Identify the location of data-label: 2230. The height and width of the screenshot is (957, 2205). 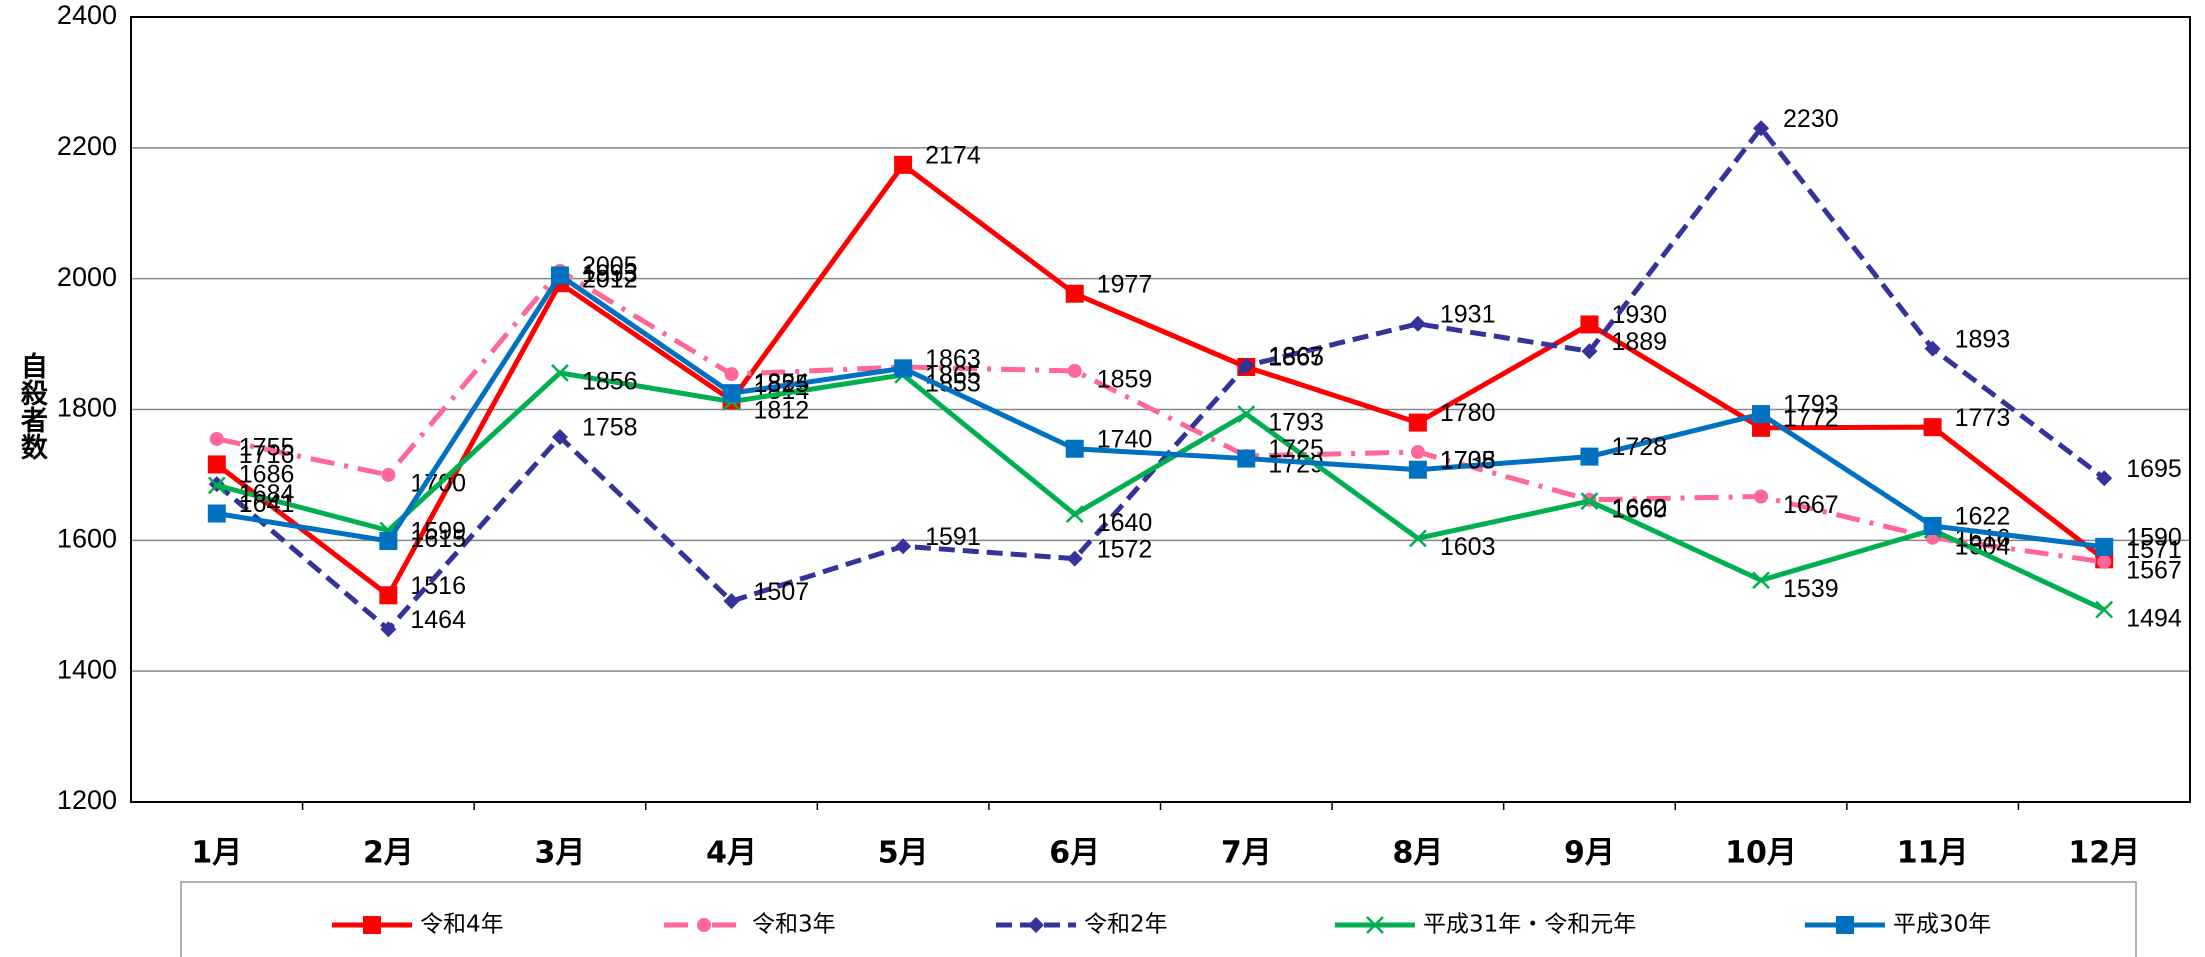
(1811, 119).